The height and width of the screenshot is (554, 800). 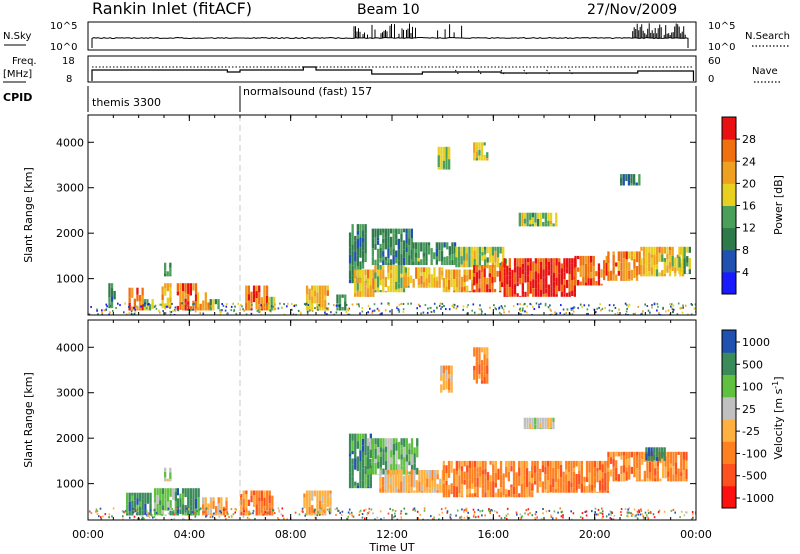 What do you see at coordinates (28, 420) in the screenshot?
I see `velocity-ylabel: Slant Range [km]` at bounding box center [28, 420].